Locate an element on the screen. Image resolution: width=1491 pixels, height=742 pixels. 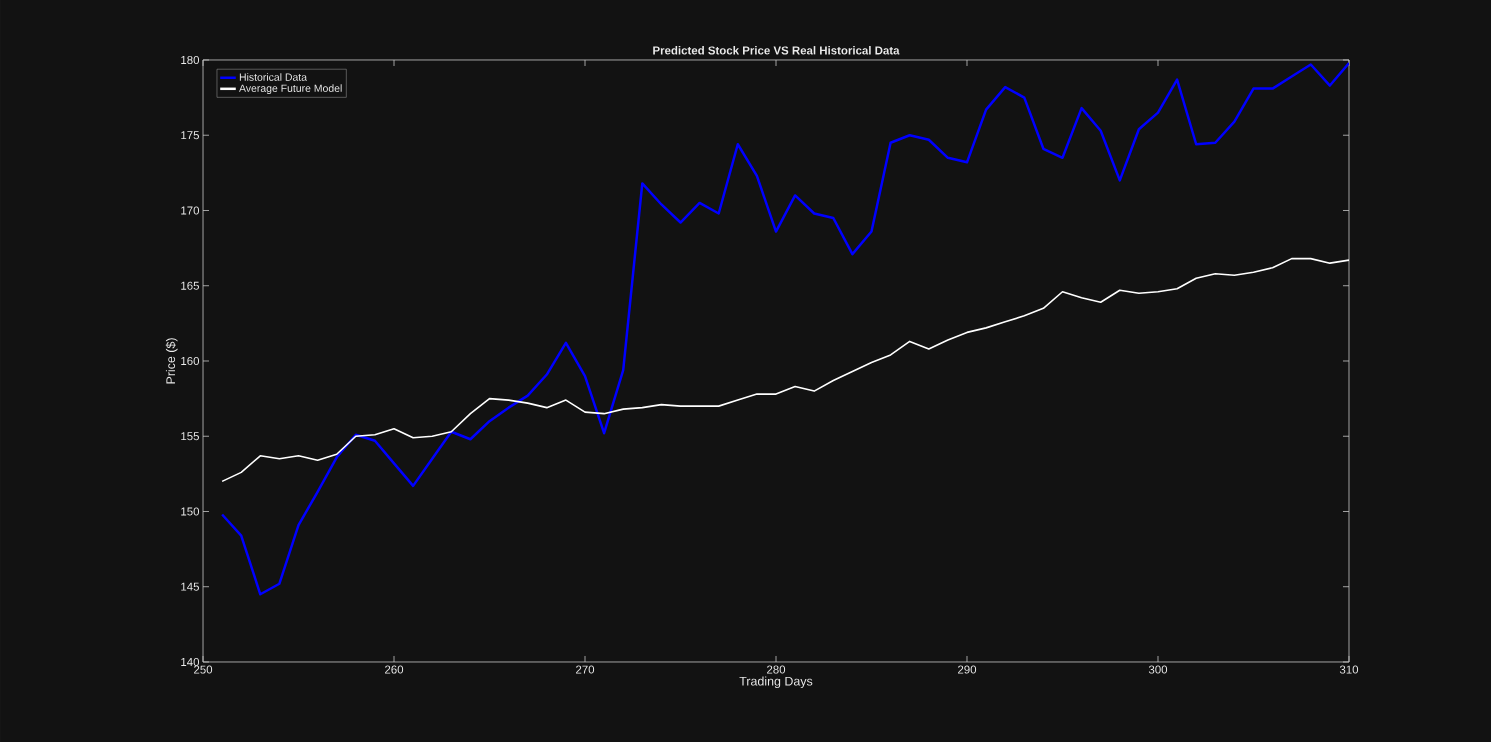
y-tick-label: 180 is located at coordinates (190, 60).